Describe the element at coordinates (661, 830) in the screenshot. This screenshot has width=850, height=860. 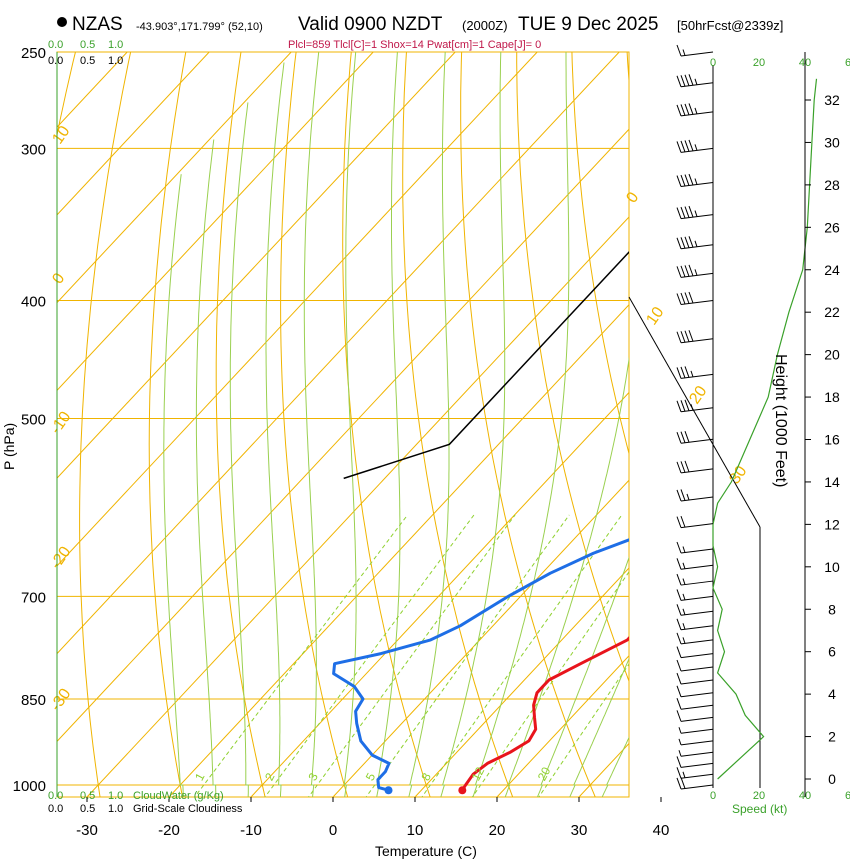
I see `temp-tick-label: 40` at that location.